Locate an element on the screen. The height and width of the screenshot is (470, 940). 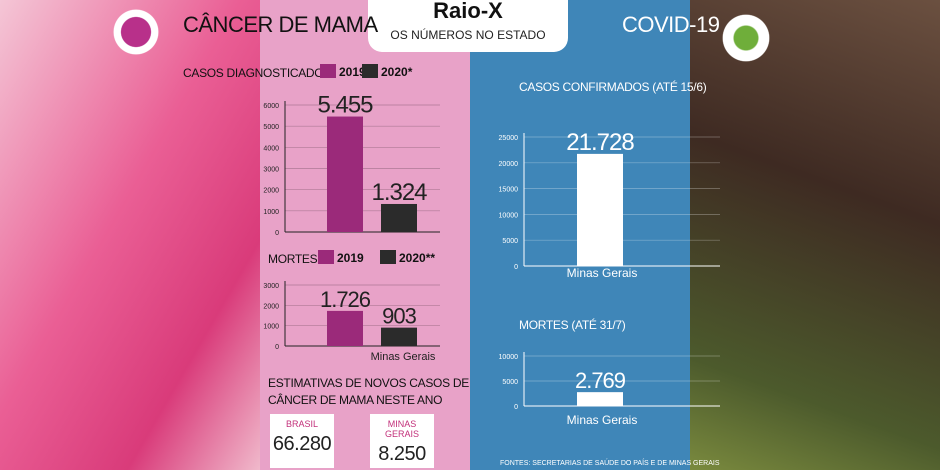
card-brasil-value: 66.280 is located at coordinates (302, 444).